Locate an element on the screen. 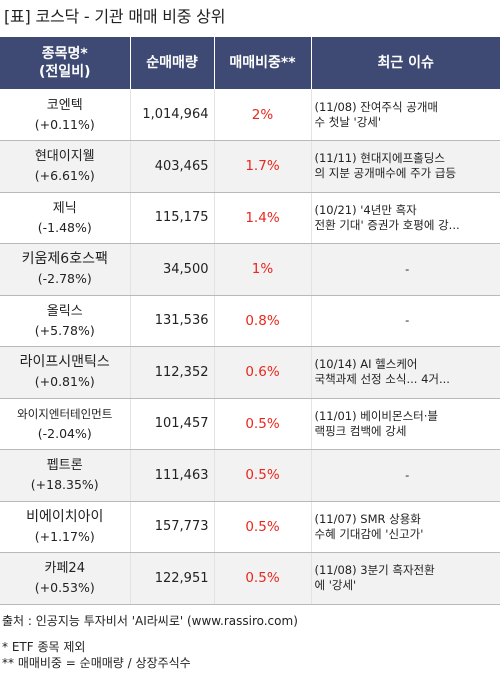 The image size is (500, 675). stock-name-cell: 키움제6호스팩 (-2.78%) is located at coordinates (65, 269).